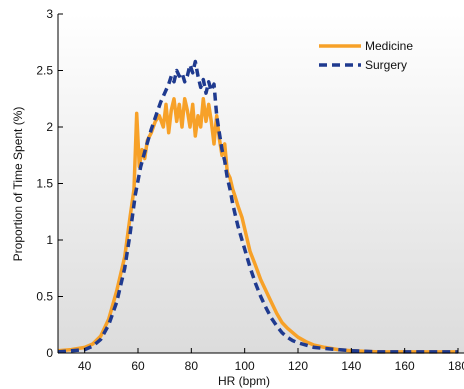 The height and width of the screenshot is (389, 464). I want to click on x-tick-label: 120, so click(298, 366).